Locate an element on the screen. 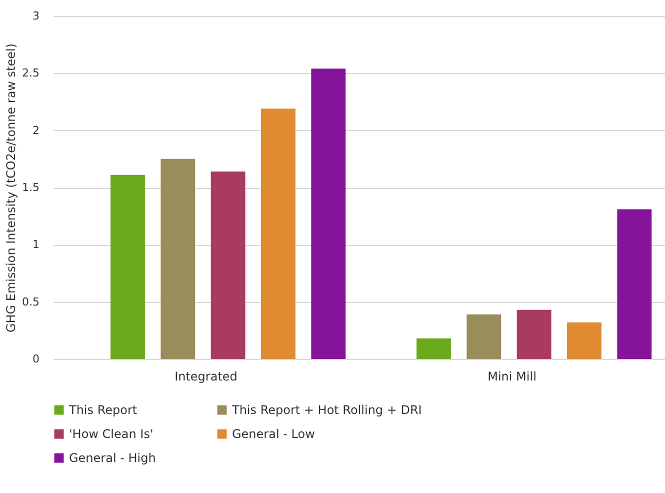 The image size is (665, 493). legend-label: 'How Clean Is' is located at coordinates (111, 434).